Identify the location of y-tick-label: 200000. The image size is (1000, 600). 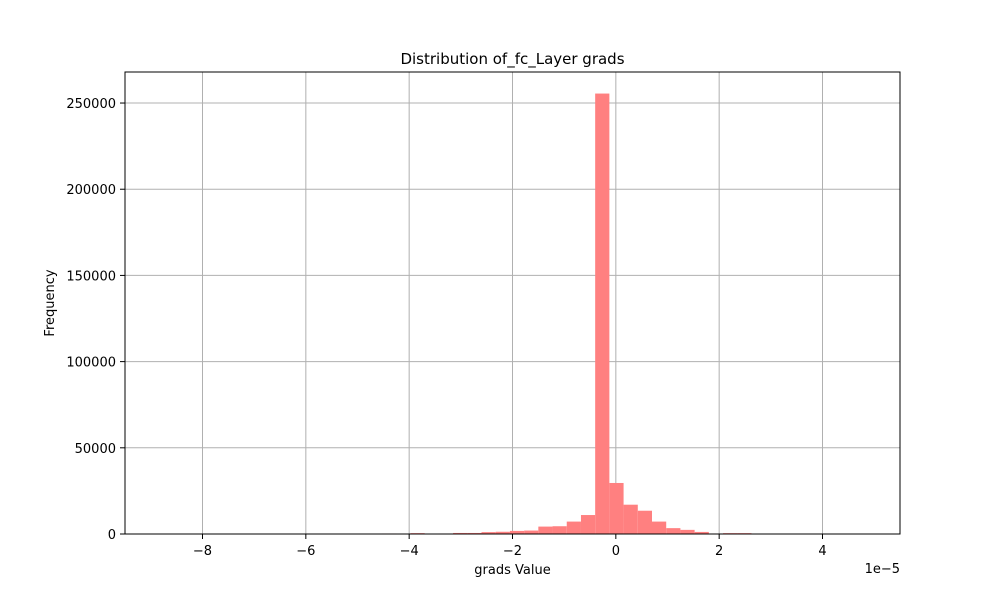
(91, 190).